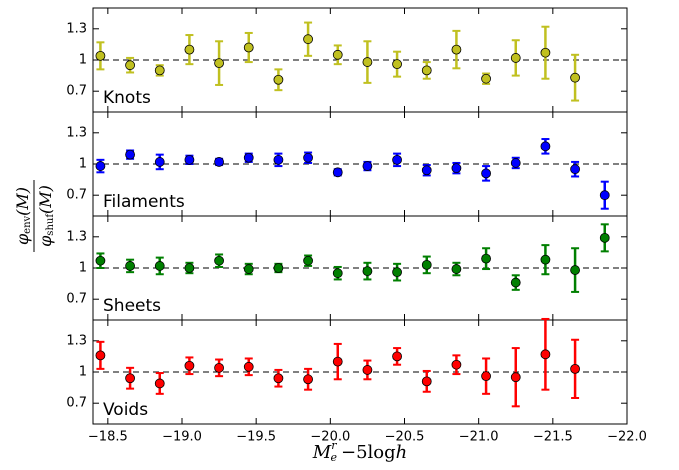 The image size is (679, 470). I want to click on x-tick-label: −19.0, so click(182, 437).